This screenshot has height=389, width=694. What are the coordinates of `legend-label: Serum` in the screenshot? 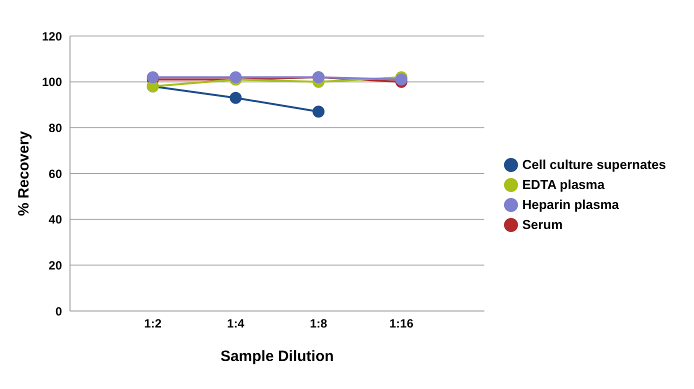 It's located at (542, 224).